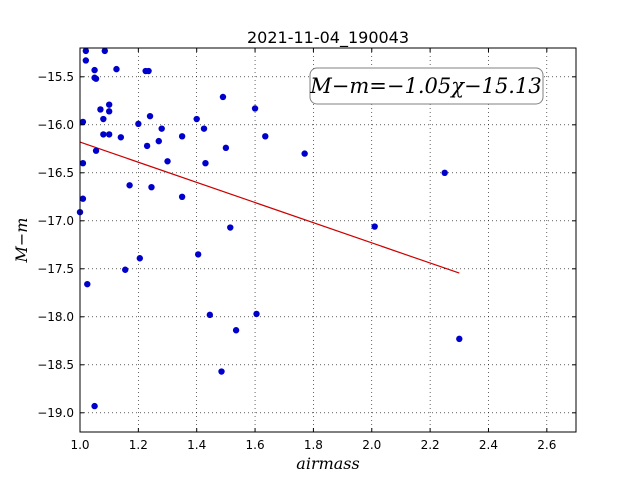 The image size is (640, 480). Describe the element at coordinates (55, 125) in the screenshot. I see `y-tick-label: −16.0` at that location.